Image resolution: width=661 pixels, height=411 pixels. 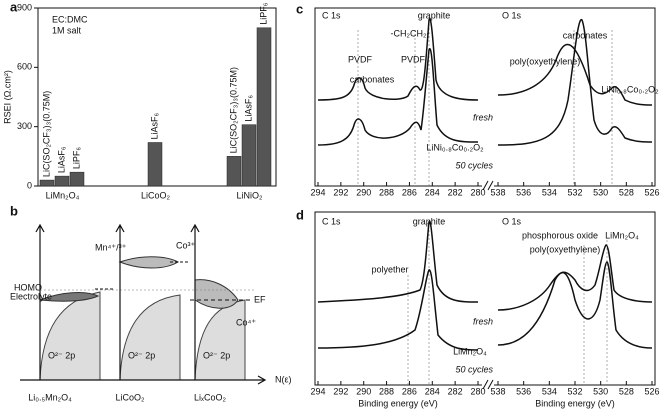 What do you see at coordinates (455, 147) in the screenshot?
I see `sample-label: LiNi₀.₈Co₀.₂O₂` at bounding box center [455, 147].